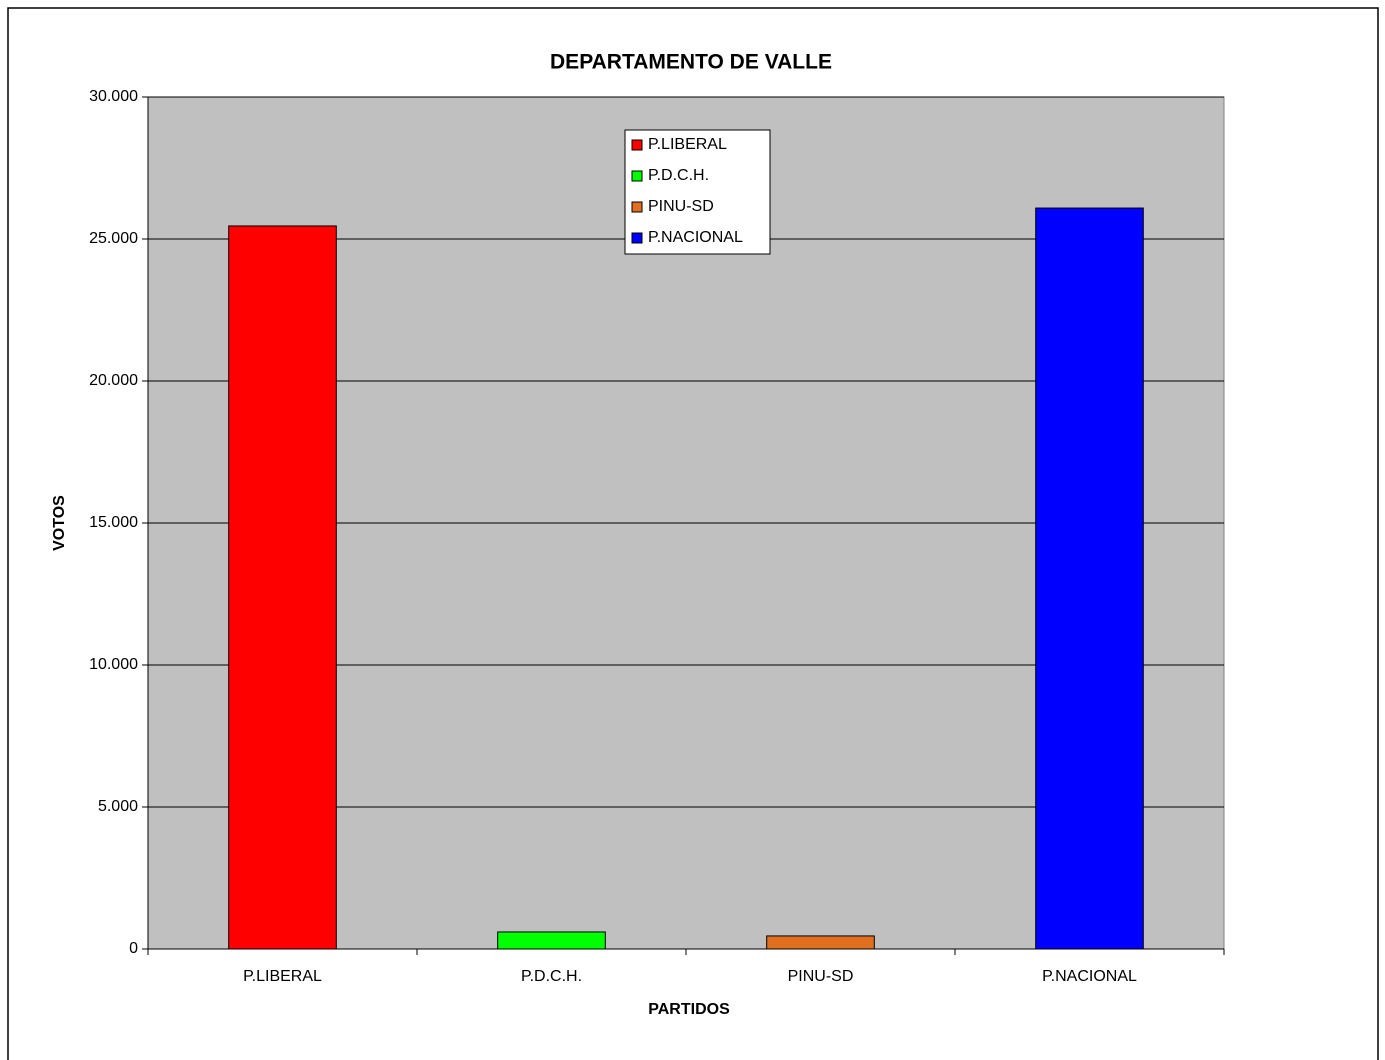 The height and width of the screenshot is (1060, 1385). Describe the element at coordinates (113, 664) in the screenshot. I see `y-tick-label: 10.000` at that location.